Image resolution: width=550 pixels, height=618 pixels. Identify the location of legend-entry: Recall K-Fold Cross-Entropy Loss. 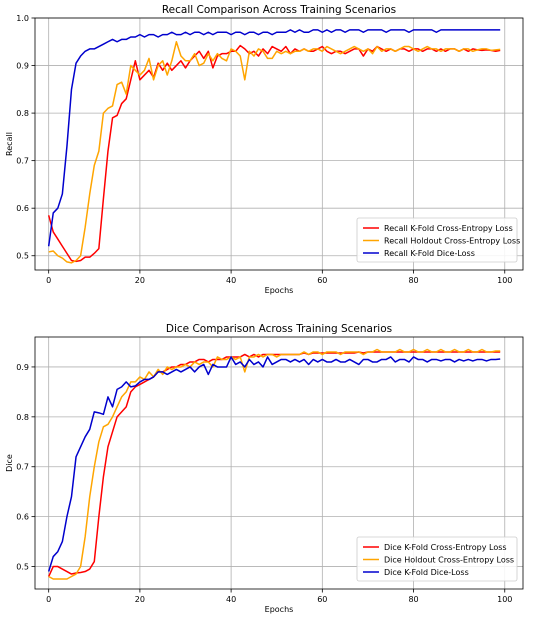
(448, 228).